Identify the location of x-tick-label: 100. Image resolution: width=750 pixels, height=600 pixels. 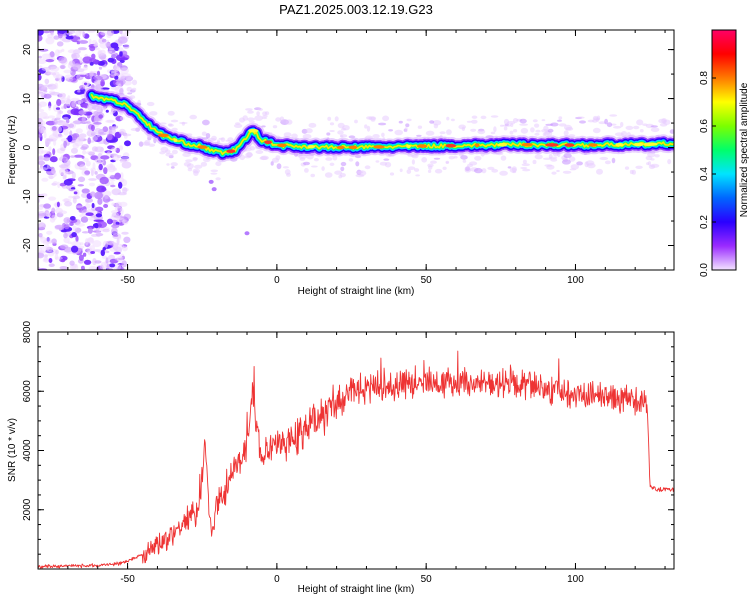
(575, 280).